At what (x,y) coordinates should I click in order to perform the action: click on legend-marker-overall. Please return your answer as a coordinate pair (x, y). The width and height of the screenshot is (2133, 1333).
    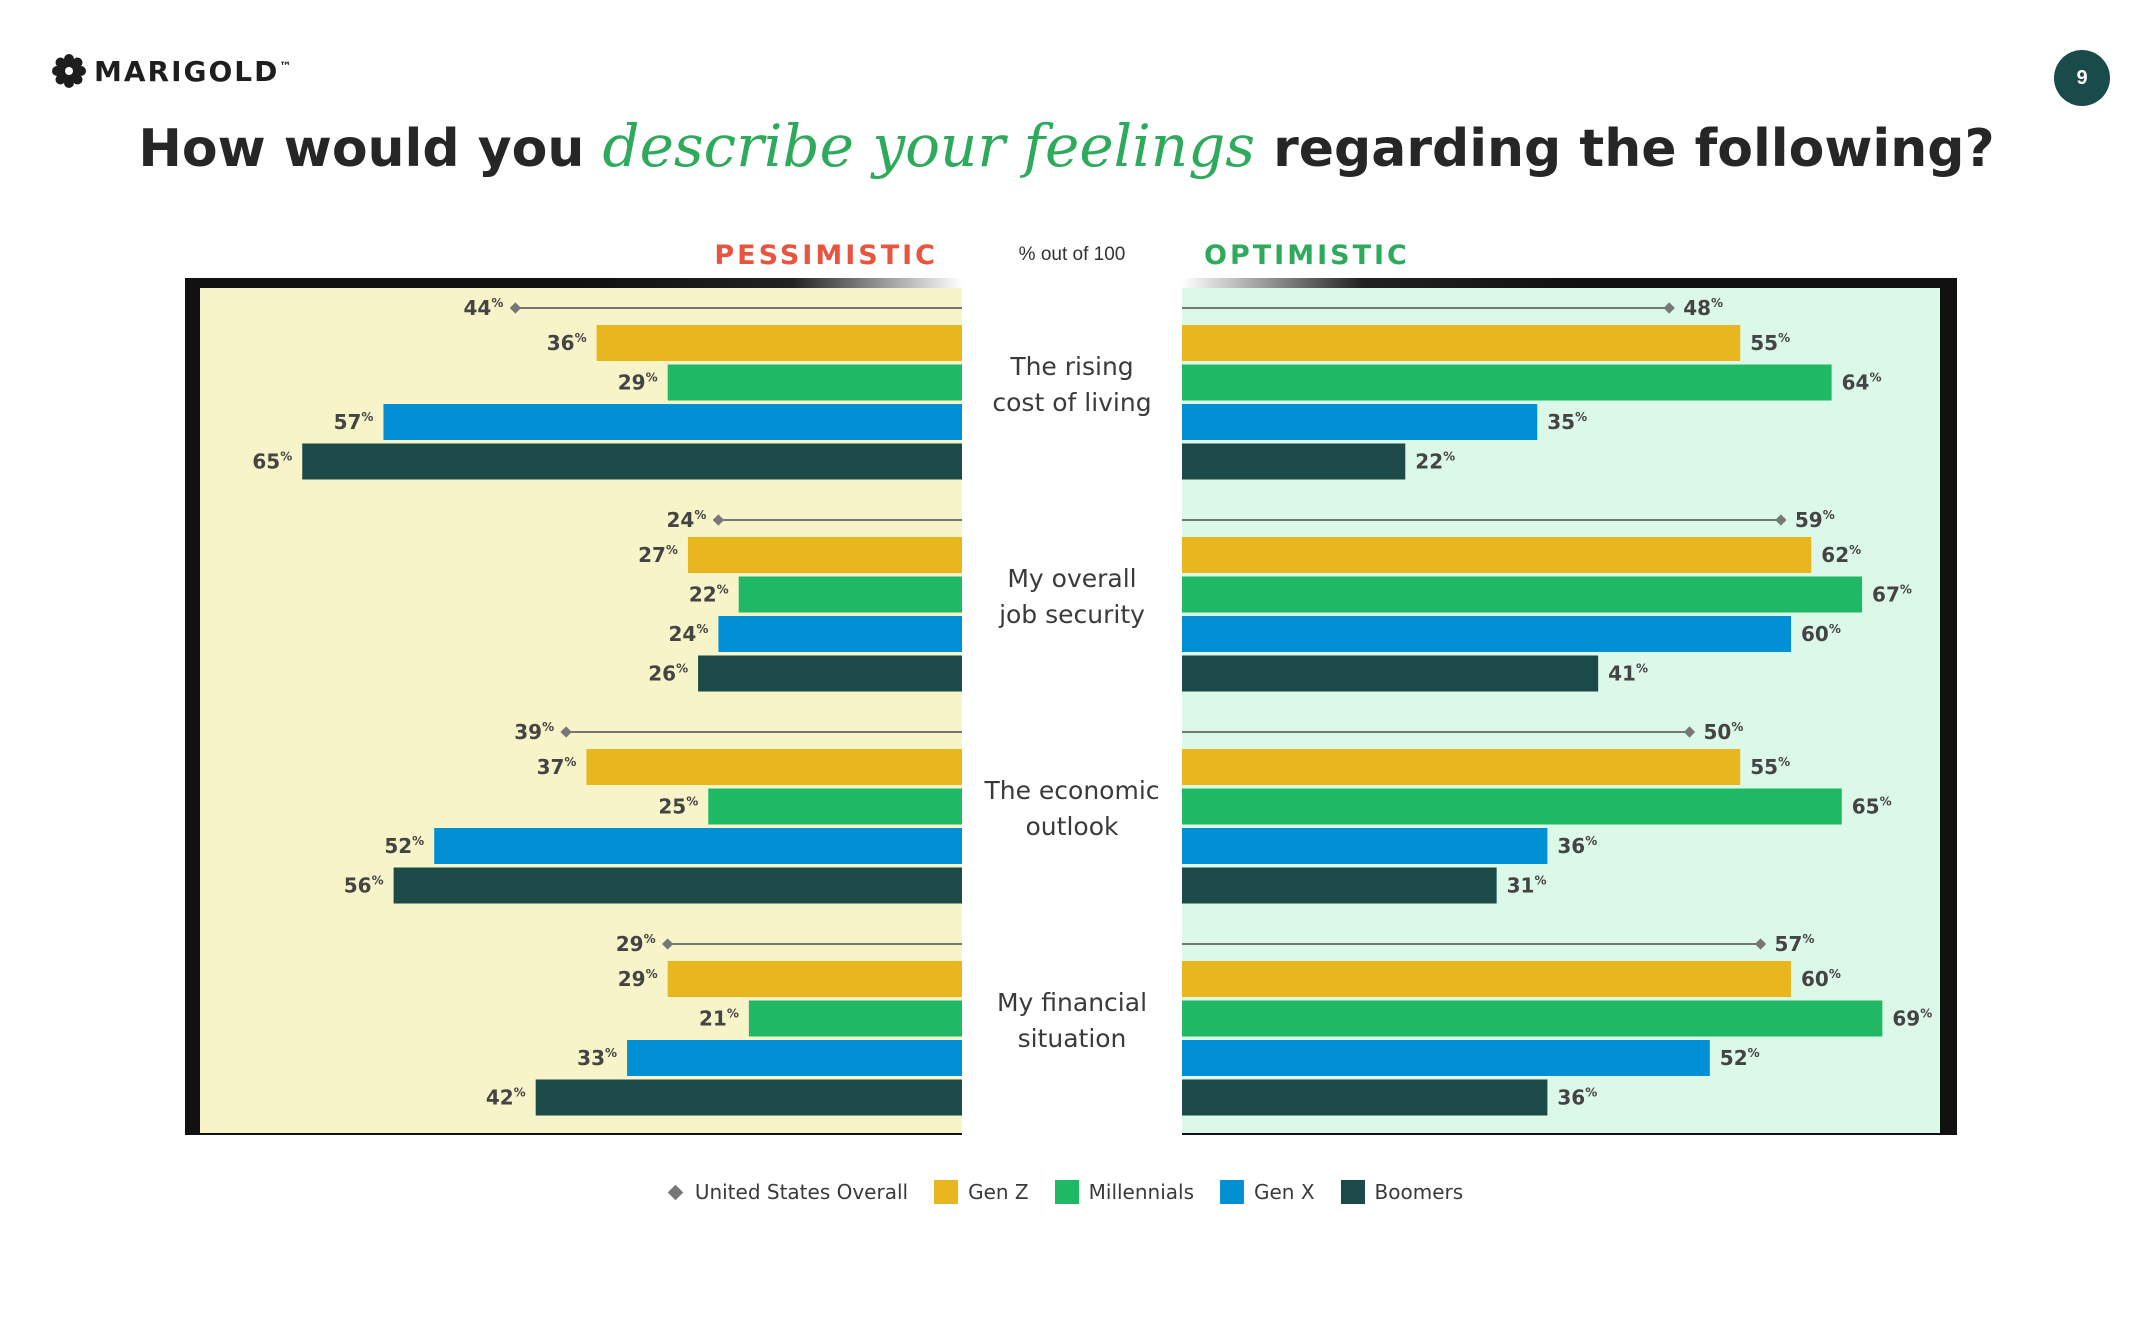
    Looking at the image, I should click on (675, 1192).